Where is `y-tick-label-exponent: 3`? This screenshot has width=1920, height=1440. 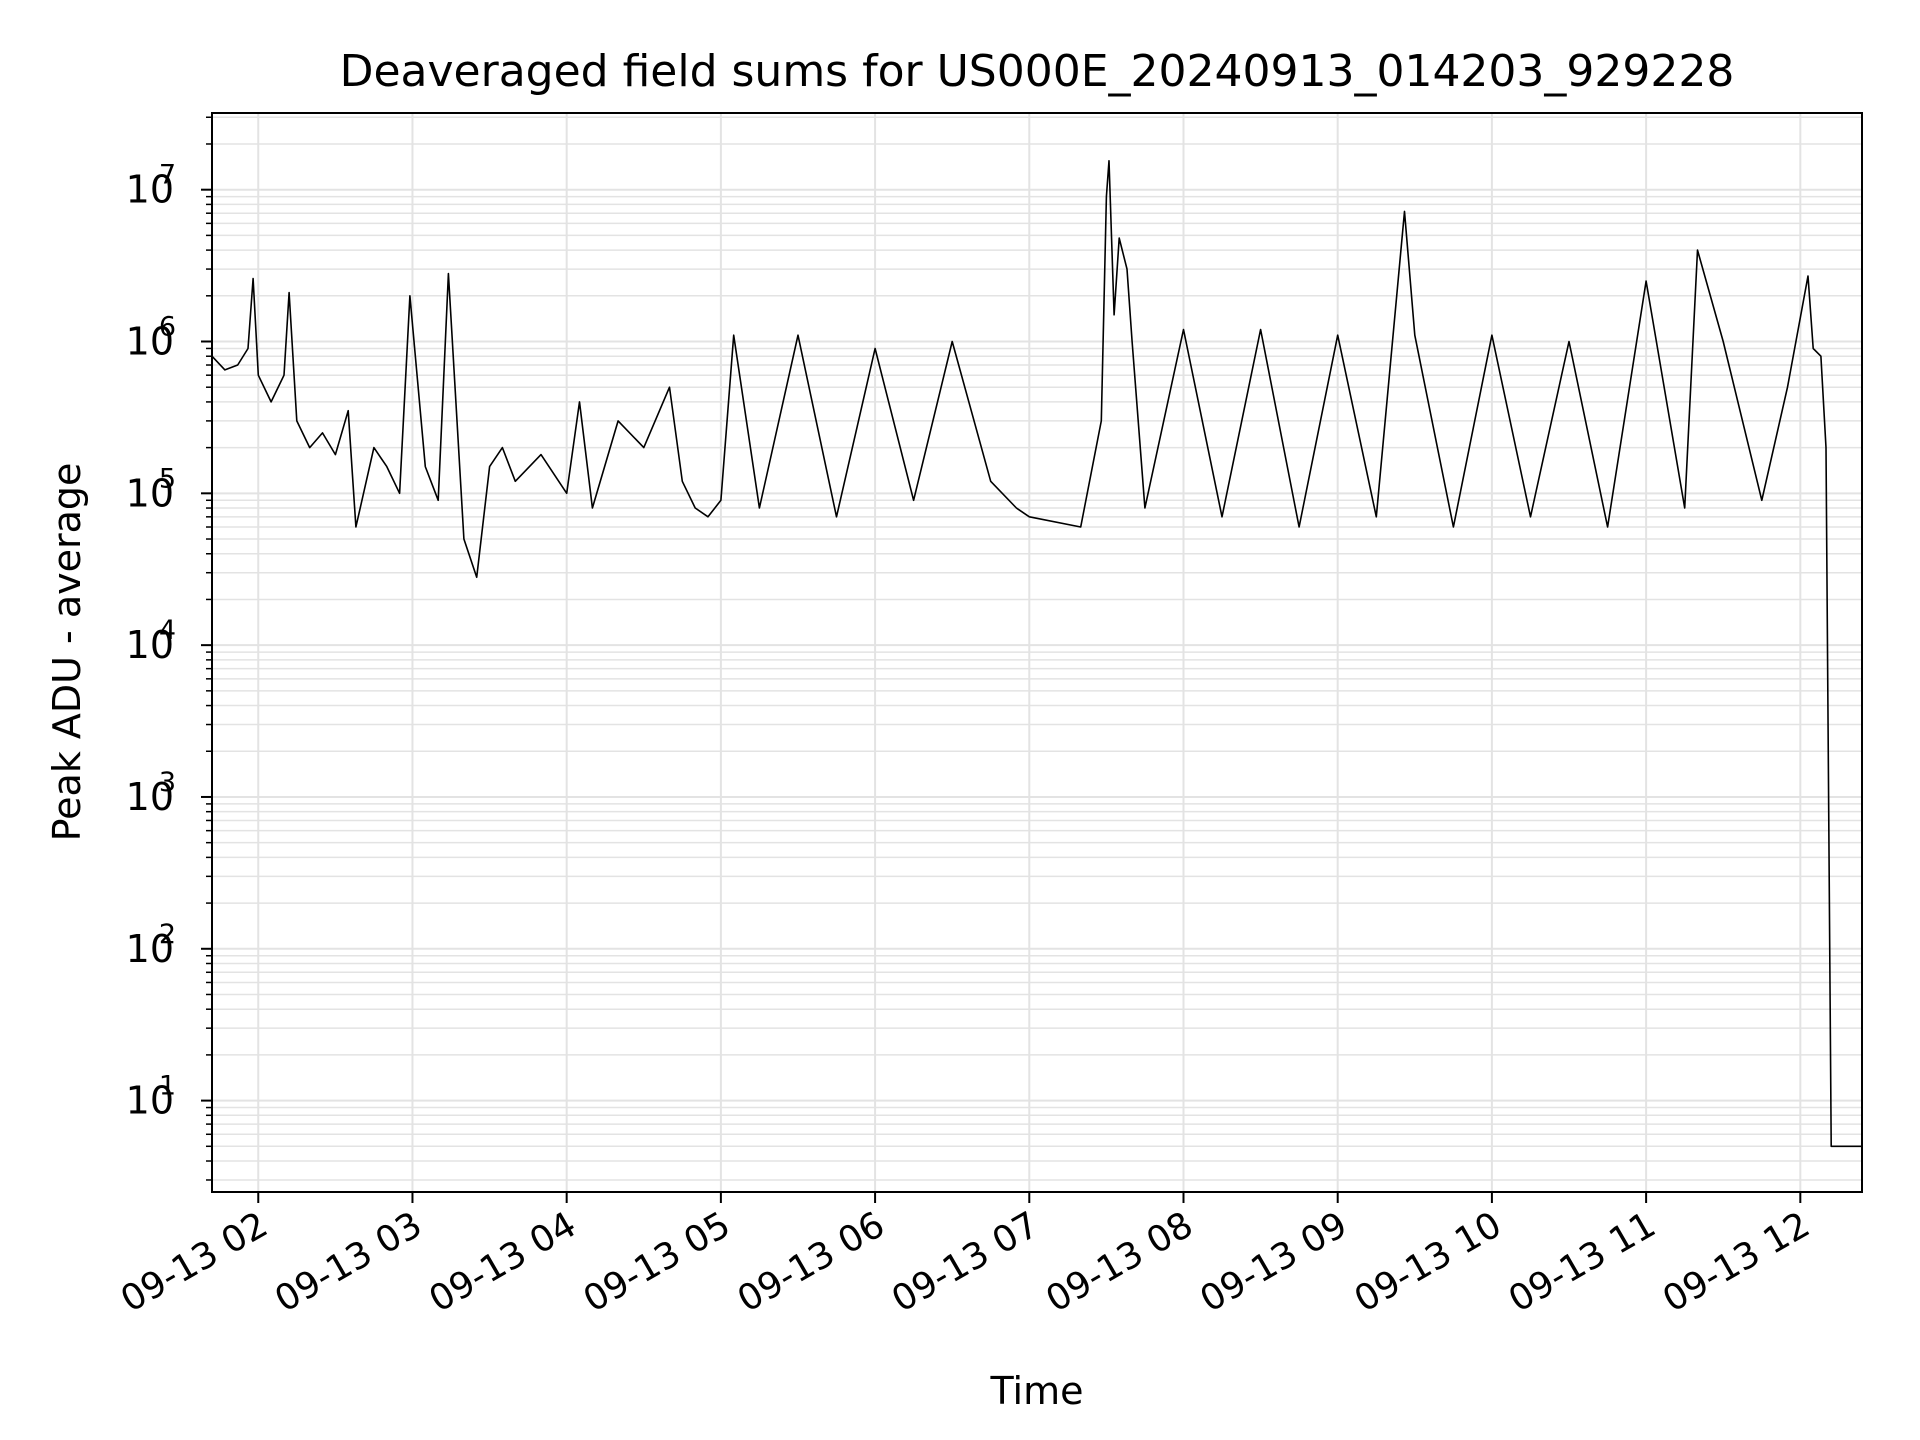 y-tick-label-exponent: 3 is located at coordinates (167, 782).